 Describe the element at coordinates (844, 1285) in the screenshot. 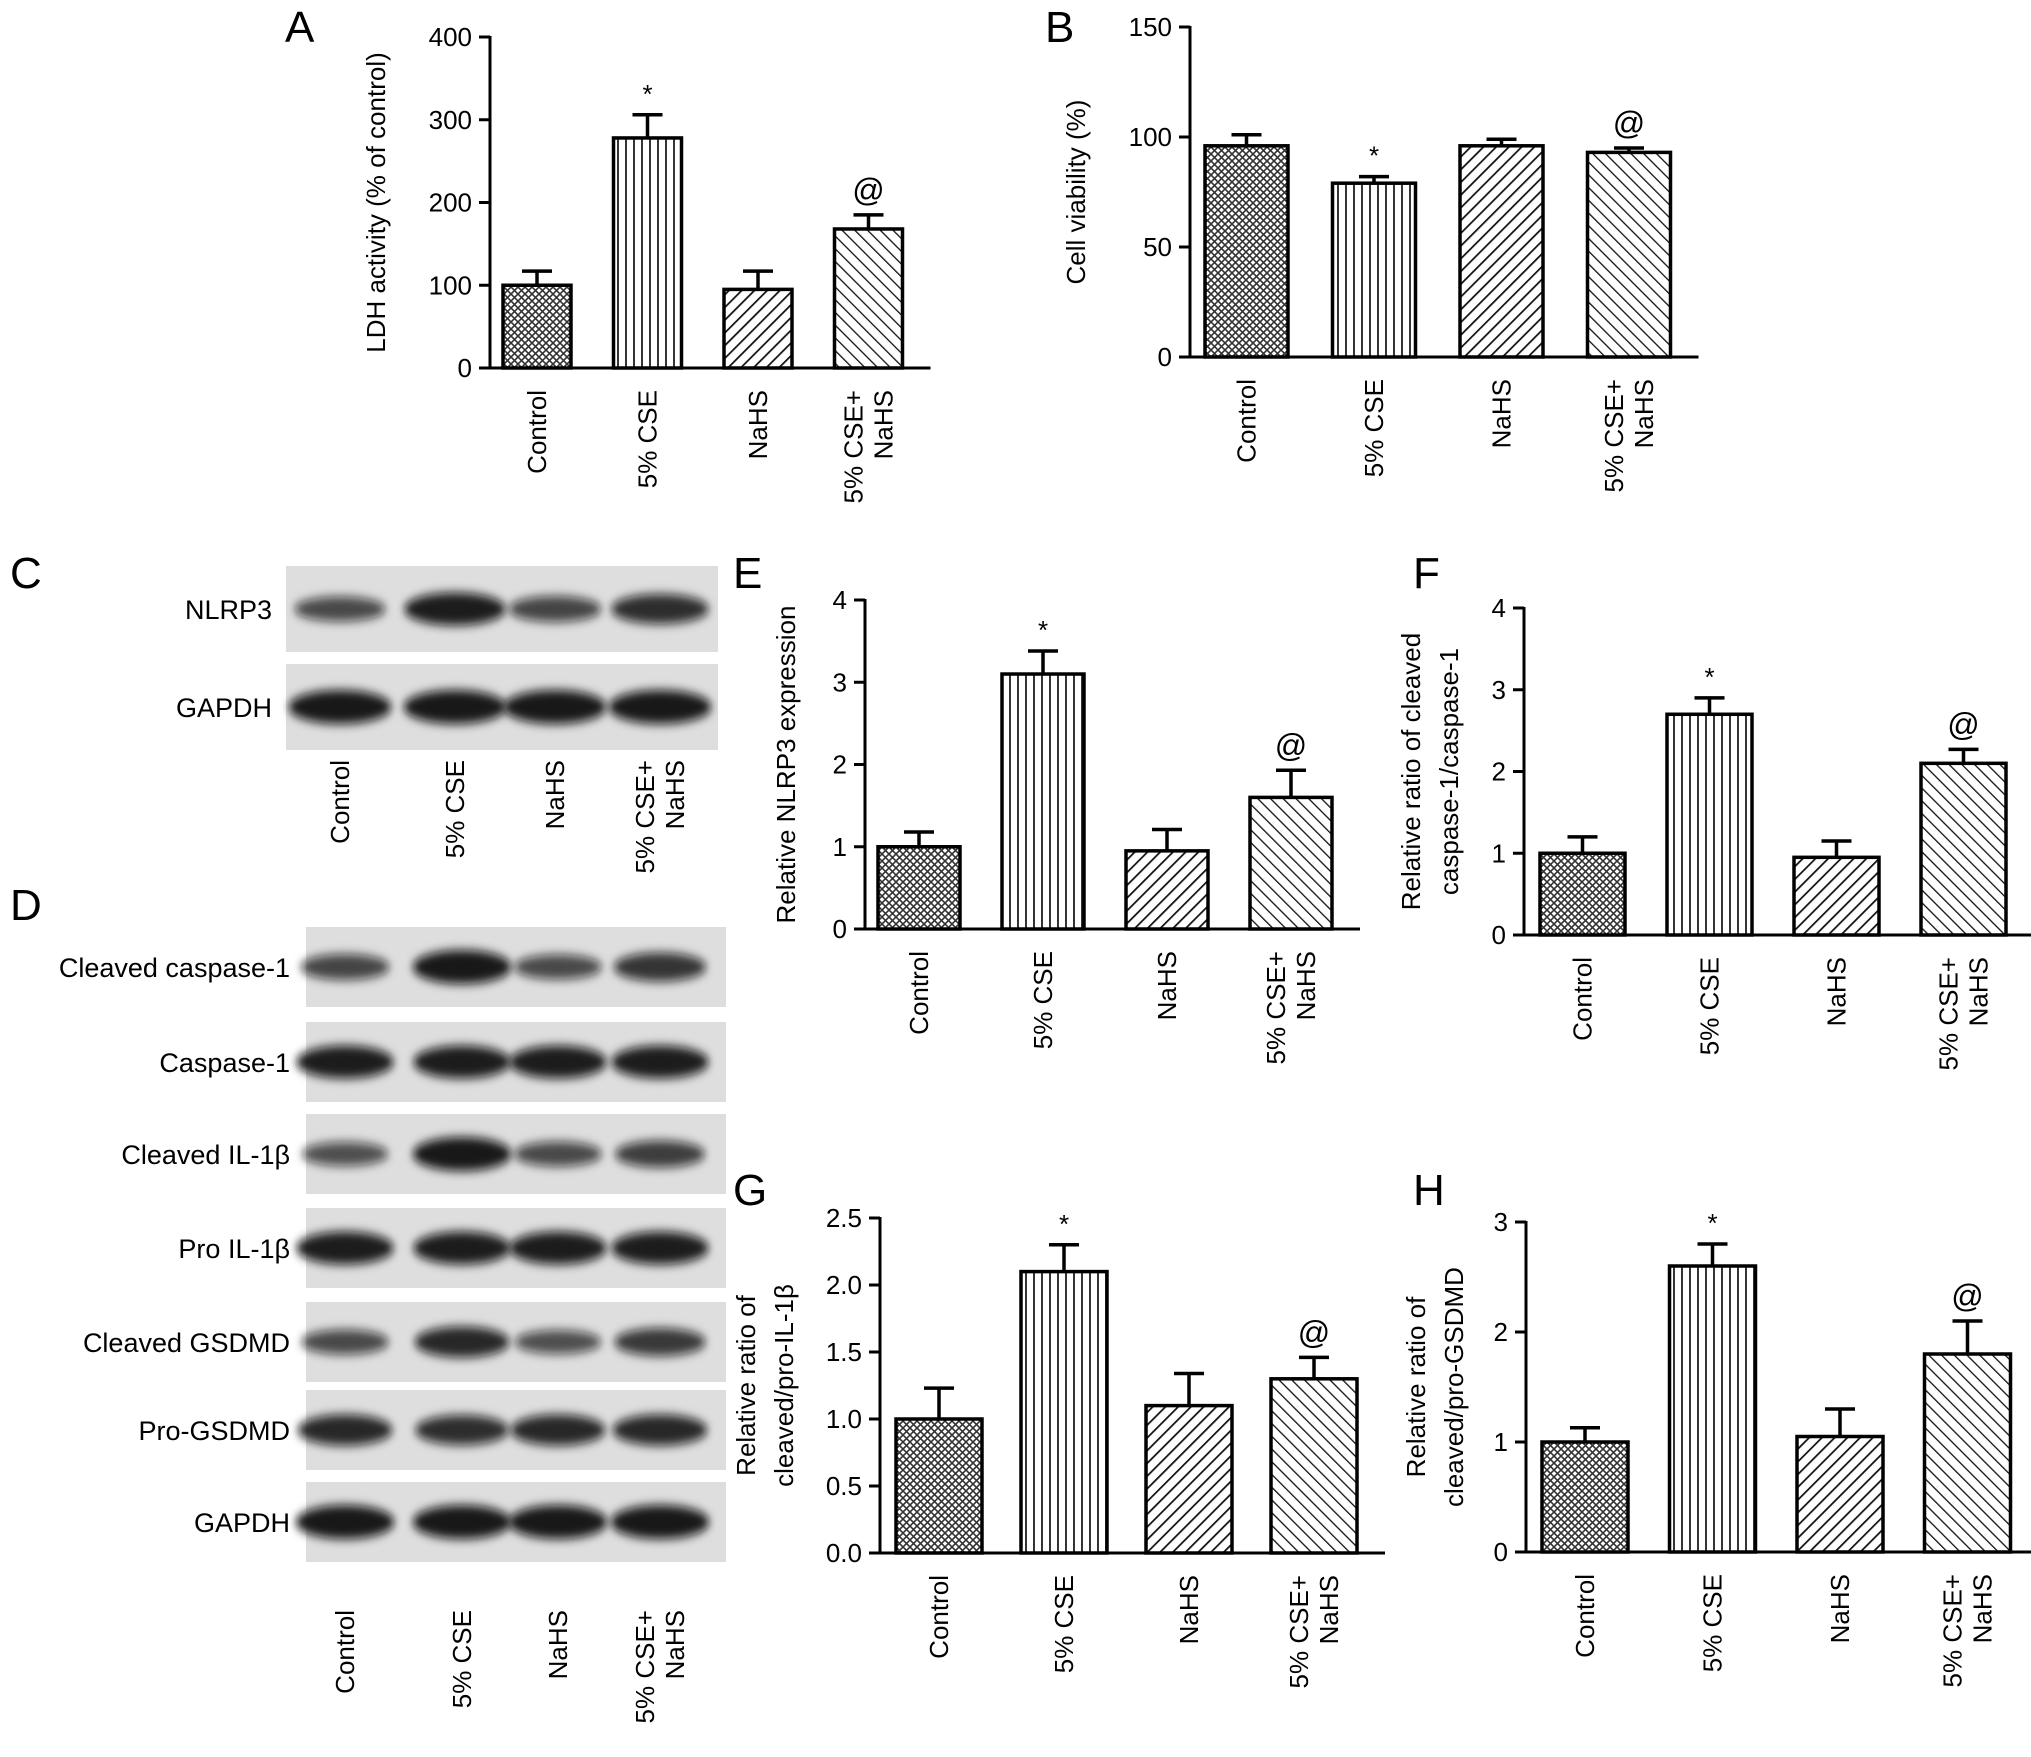

I see `y-tick-label: 2.0` at that location.